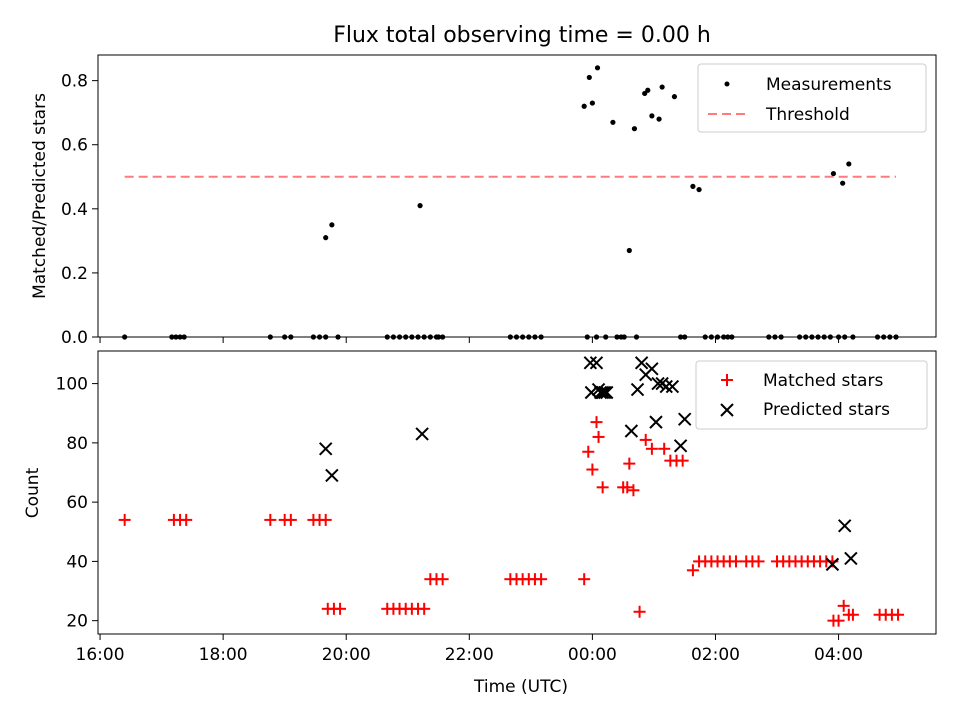 The width and height of the screenshot is (960, 720). What do you see at coordinates (223, 655) in the screenshot?
I see `x-tick-label: 18:00` at bounding box center [223, 655].